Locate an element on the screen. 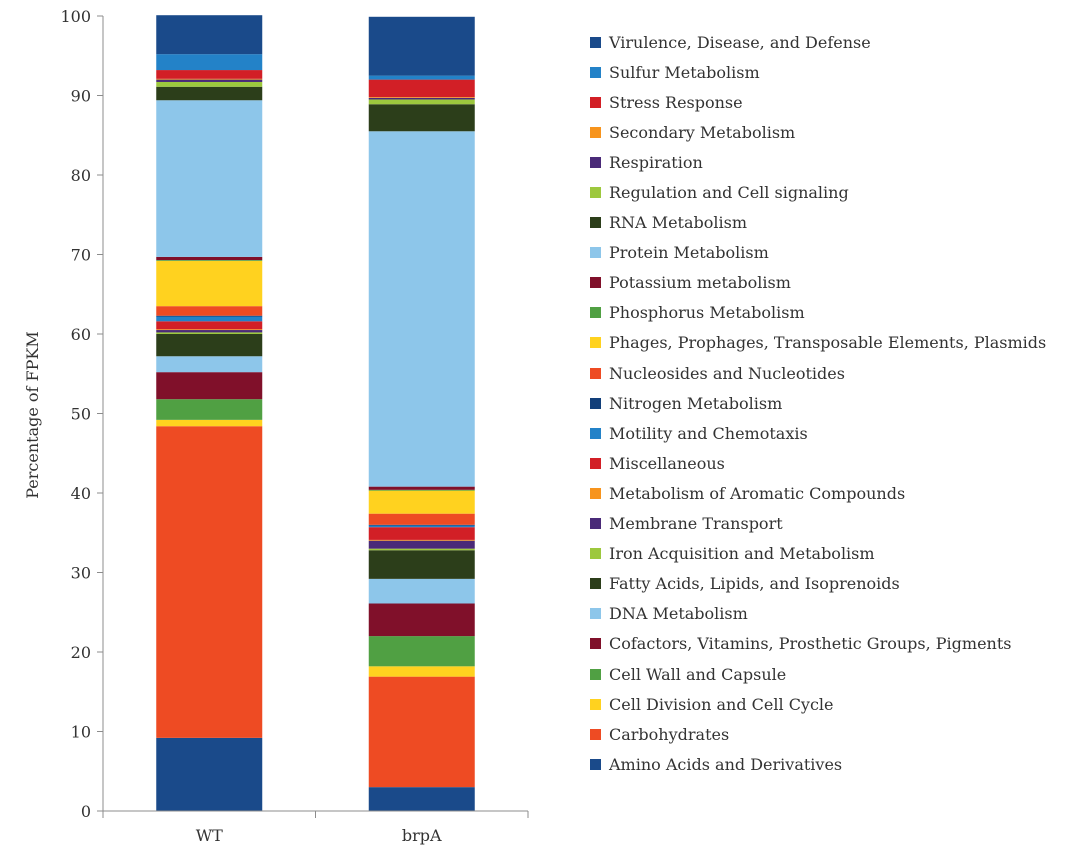 This screenshot has height=847, width=1071. y-tick-label: 80 is located at coordinates (81, 175).